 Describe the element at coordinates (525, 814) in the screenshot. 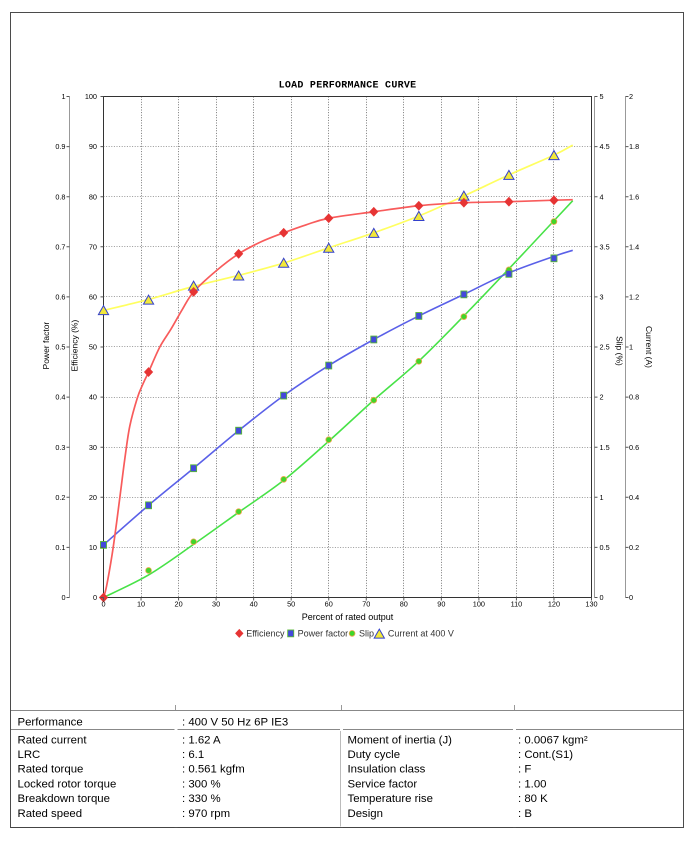

I see `svg-text:: B: : B` at that location.